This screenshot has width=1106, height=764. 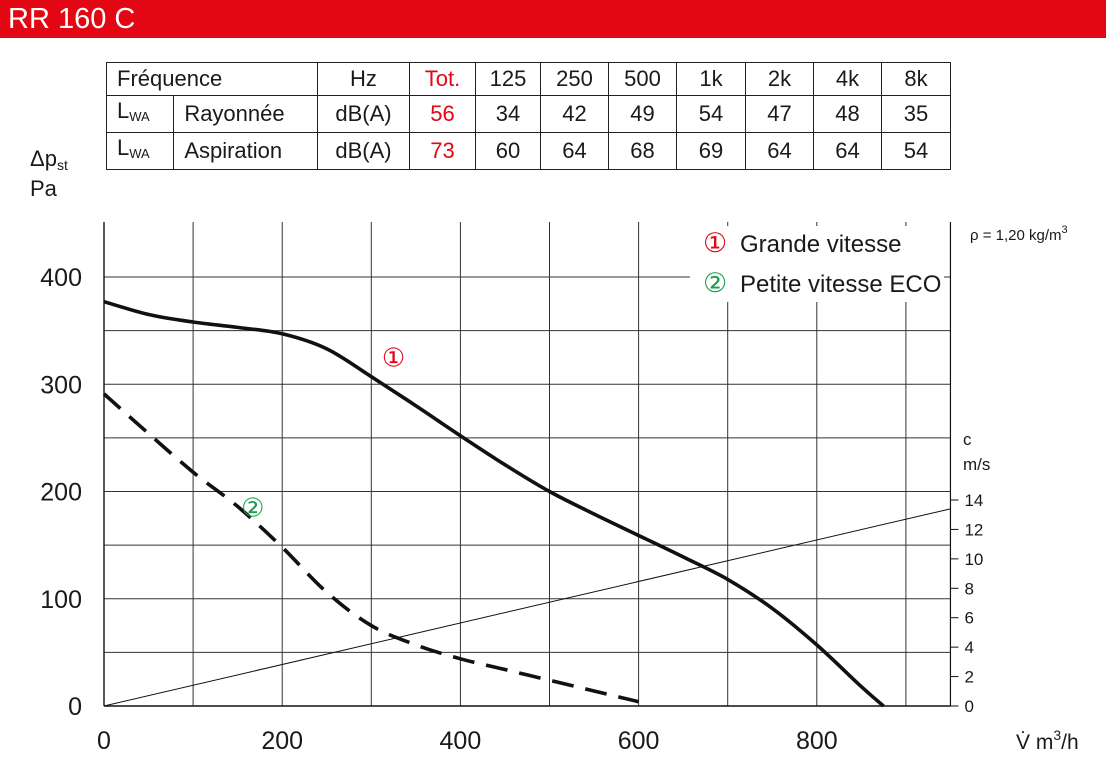 What do you see at coordinates (916, 79) in the screenshot?
I see `header-8k: 8k` at bounding box center [916, 79].